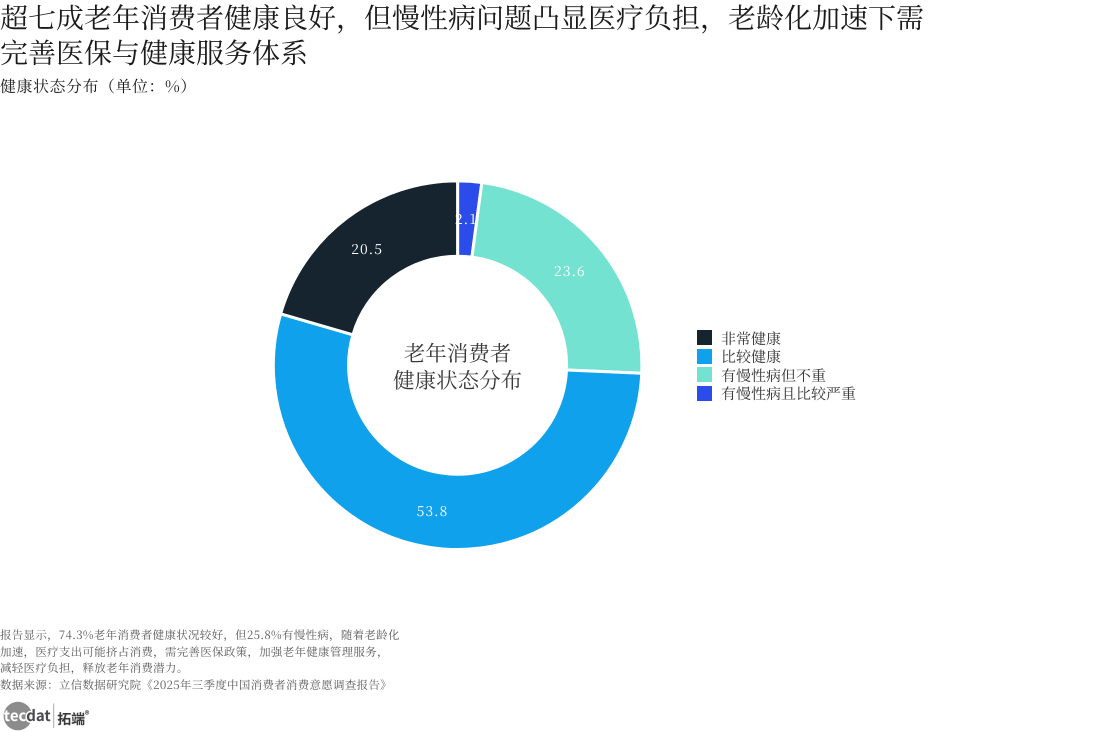  I want to click on svg-text: dat, so click(38, 715).